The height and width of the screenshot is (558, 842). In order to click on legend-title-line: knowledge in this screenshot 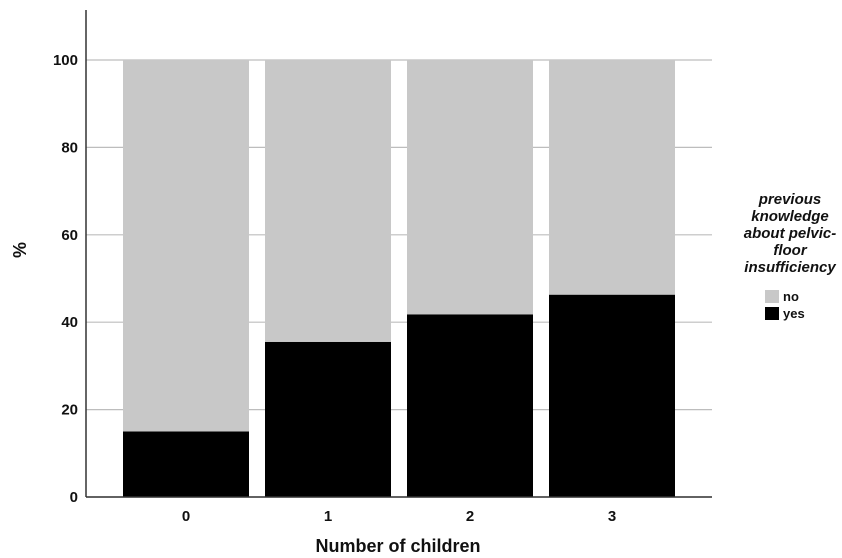, I will do `click(790, 216)`.